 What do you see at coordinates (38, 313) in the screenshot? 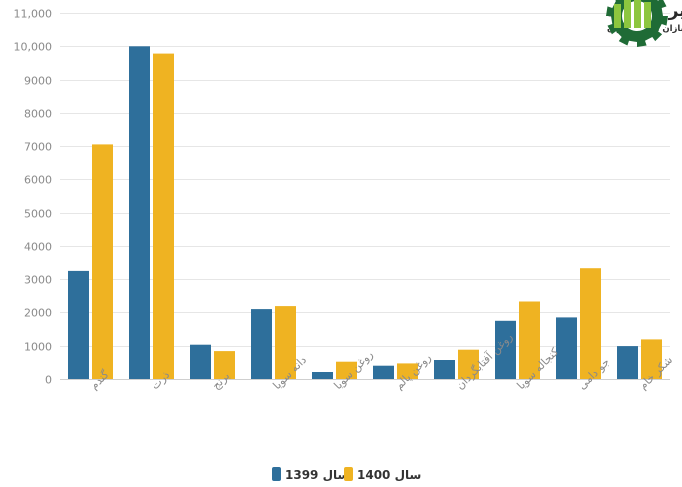
I see `y-tick-label: 2000` at bounding box center [38, 313].